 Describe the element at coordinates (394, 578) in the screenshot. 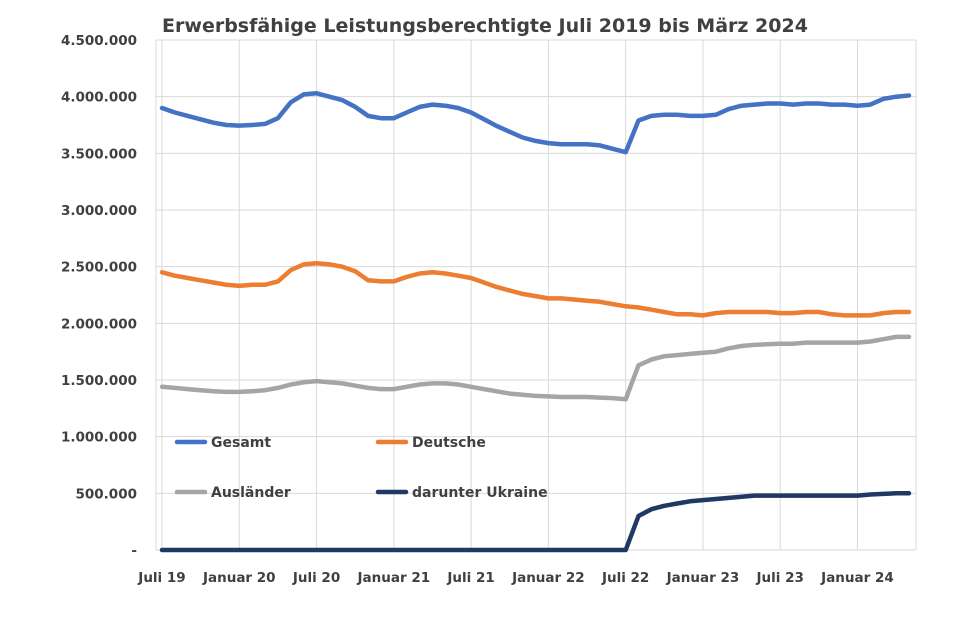

I see `x-tick-label: Januar 21` at that location.